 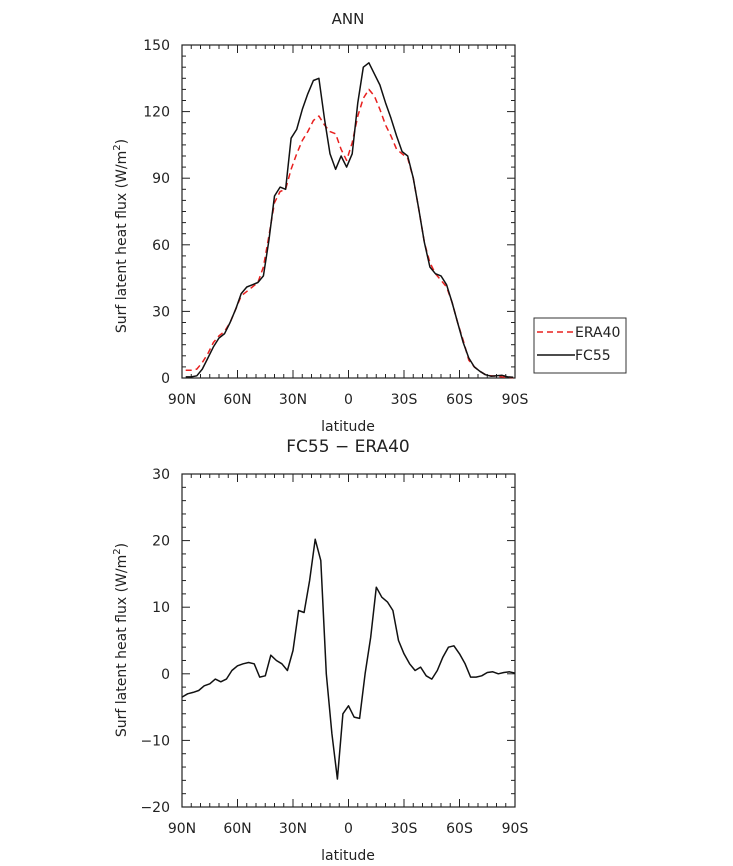 What do you see at coordinates (593, 356) in the screenshot?
I see `legend-fc55-label: FC55` at bounding box center [593, 356].